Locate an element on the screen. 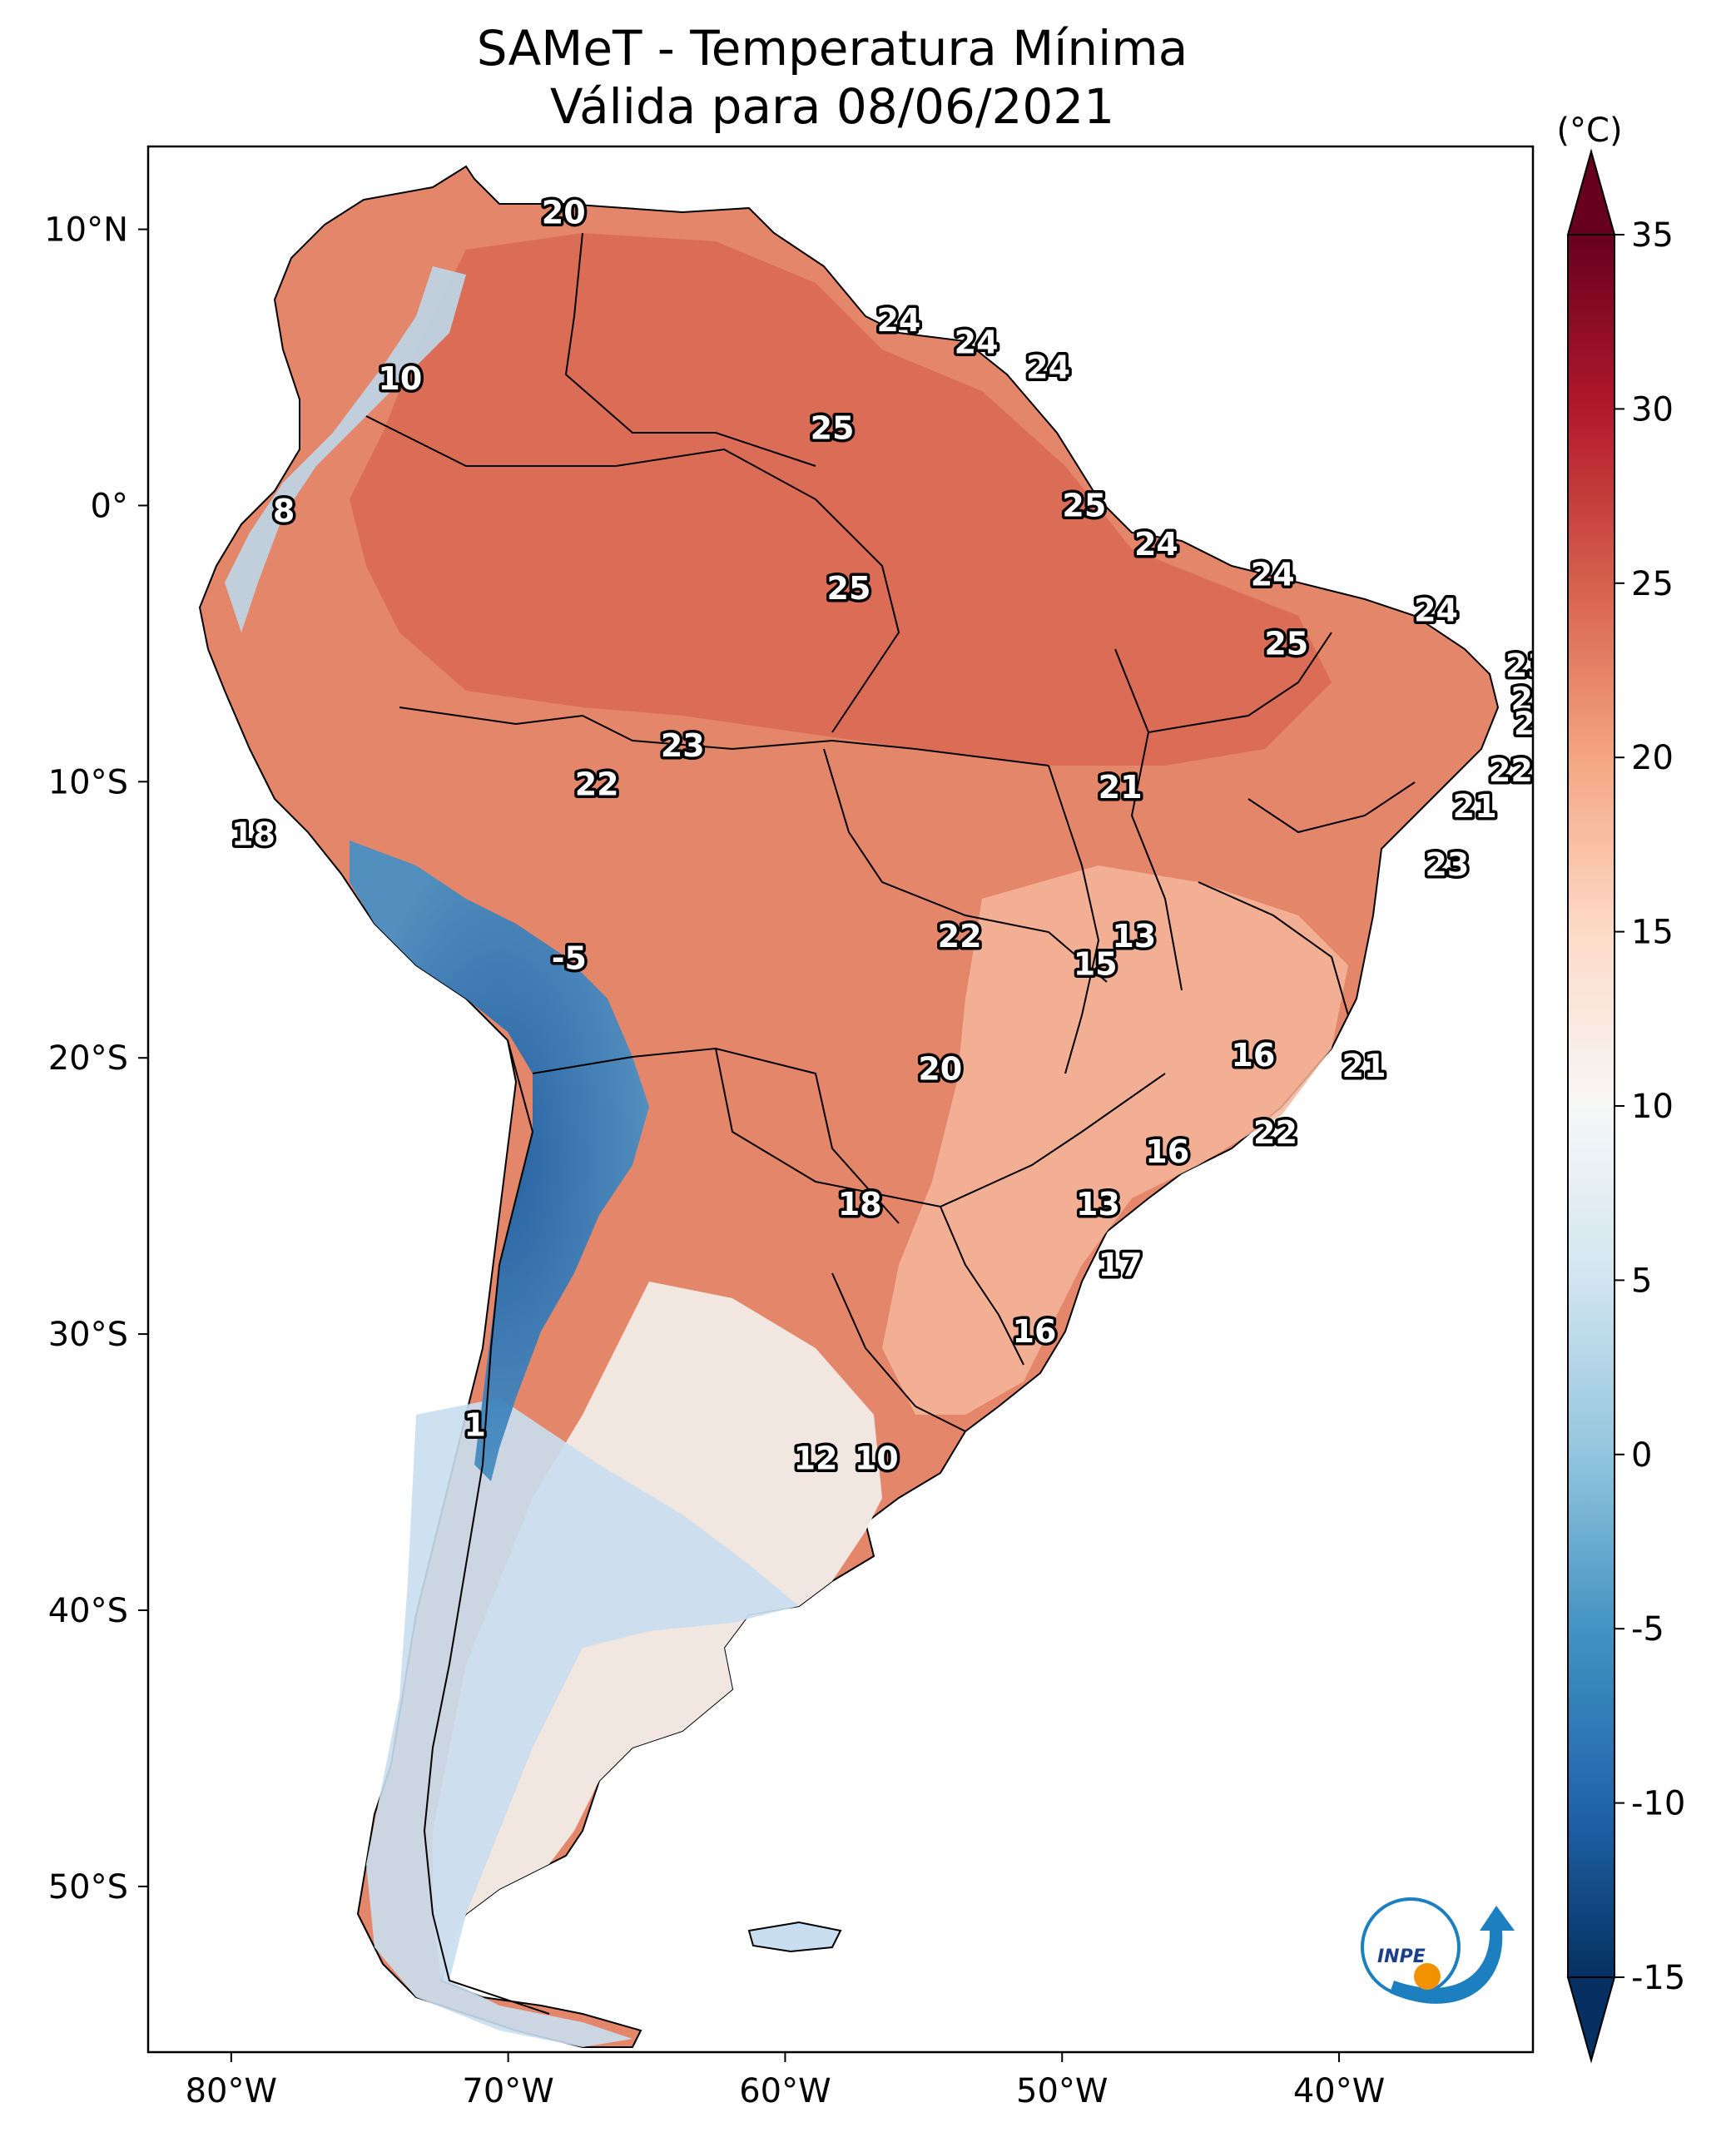 The image size is (1736, 2152). y-tick-label: 50°S is located at coordinates (88, 1887).